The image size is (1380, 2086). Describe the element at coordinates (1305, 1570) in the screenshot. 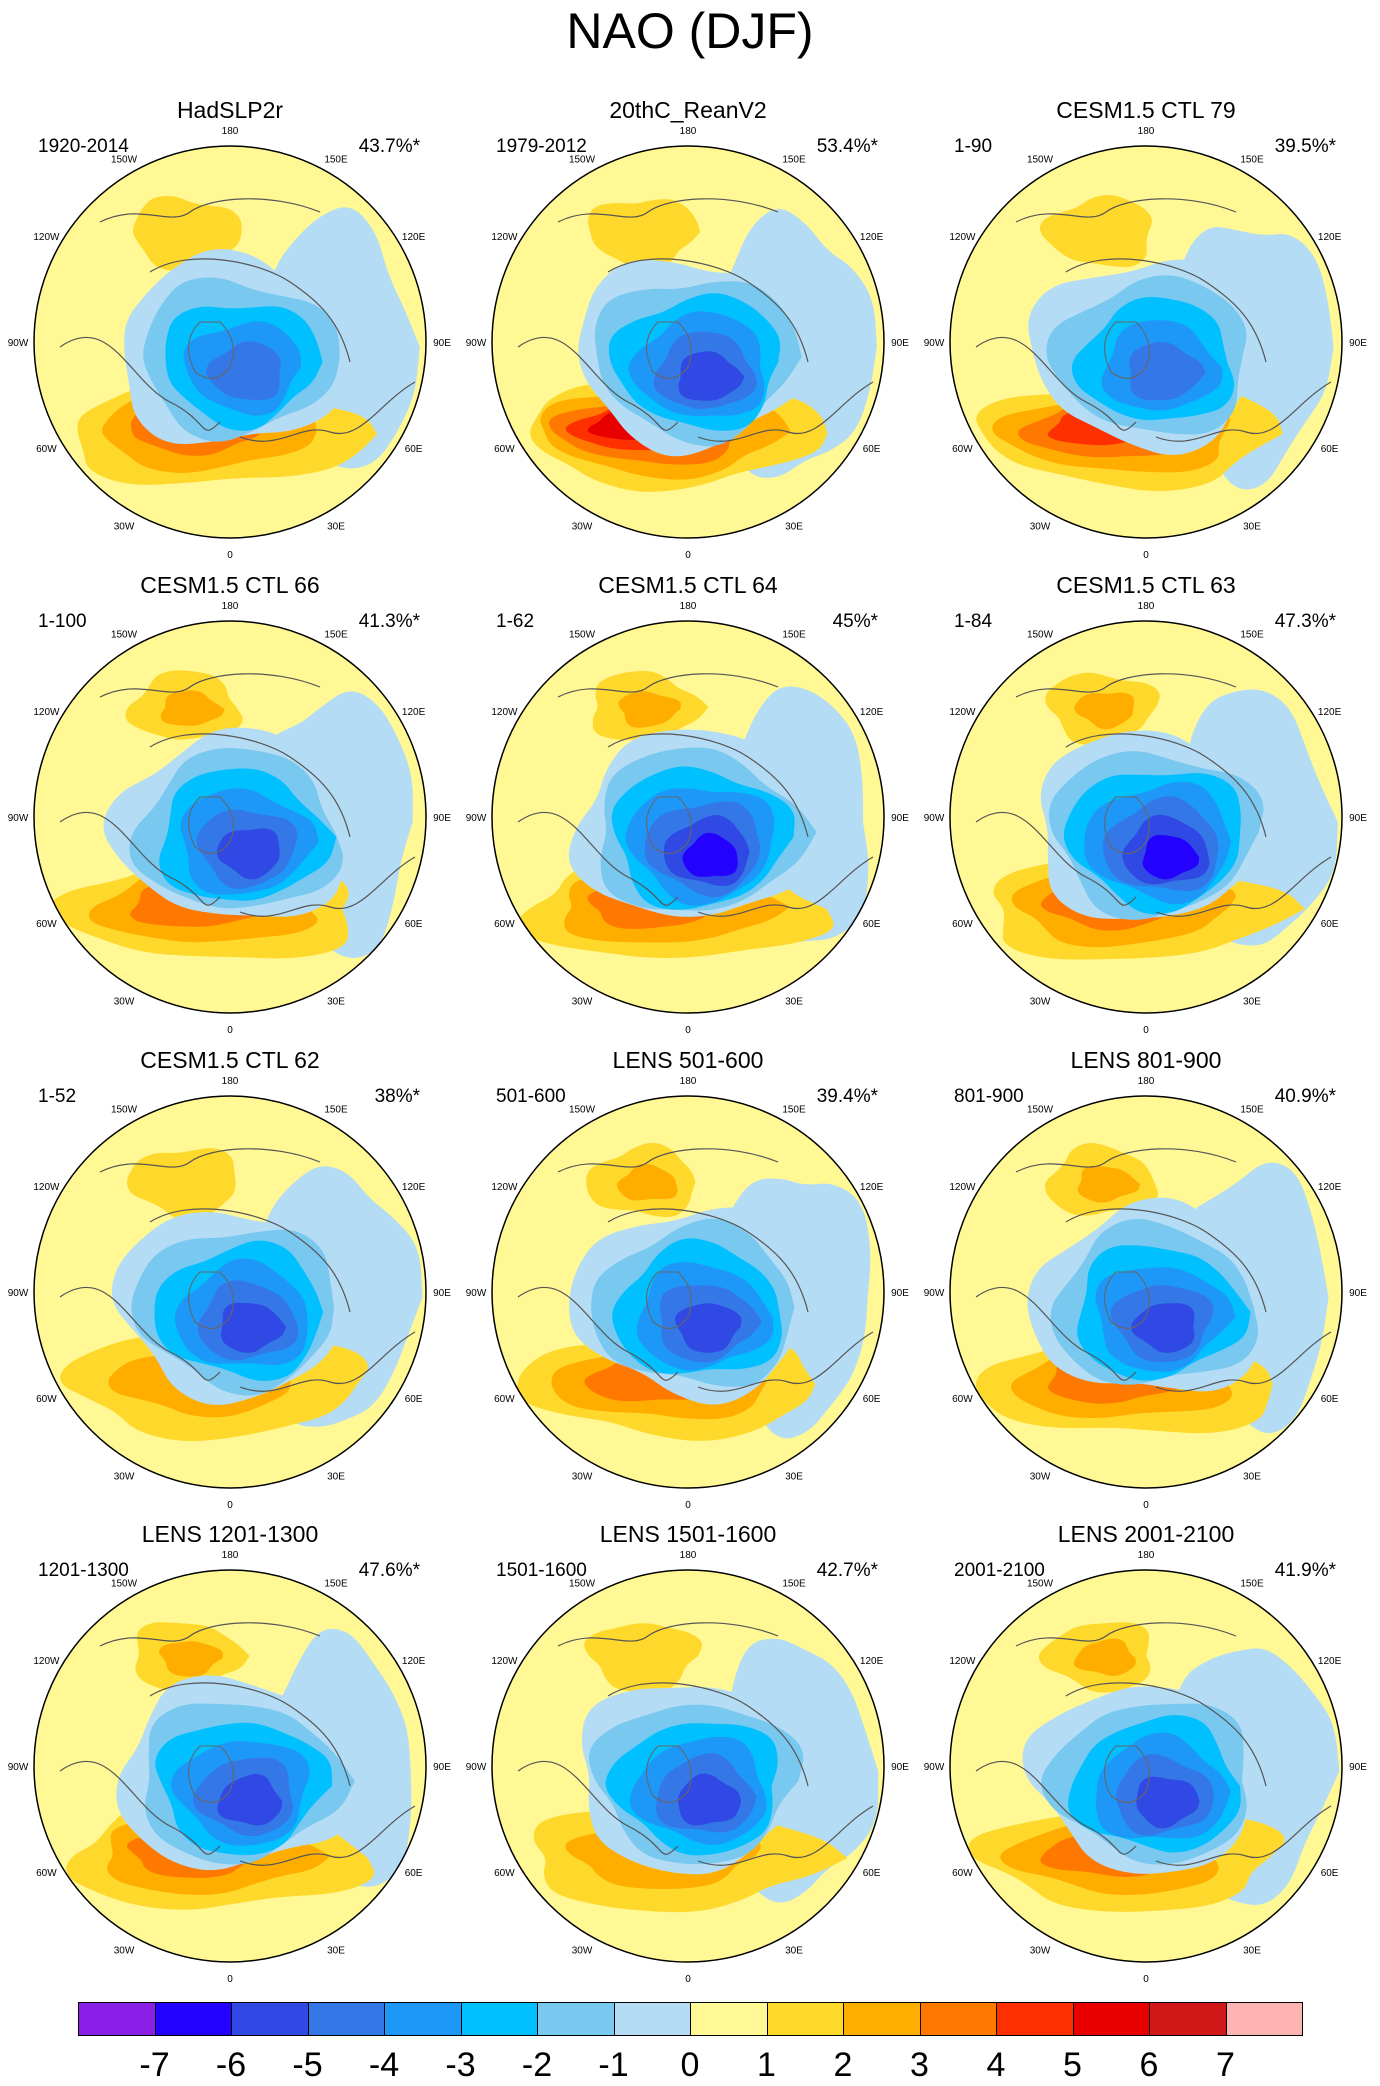

I see `panel-variance: 41.9%*` at that location.